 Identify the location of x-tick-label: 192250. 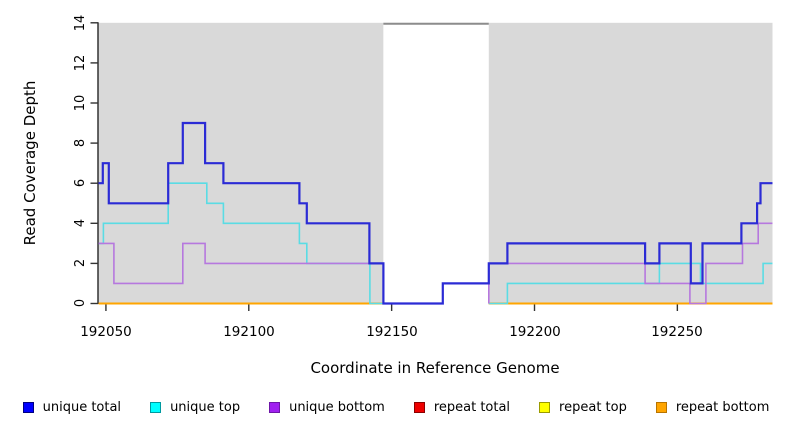
(677, 332).